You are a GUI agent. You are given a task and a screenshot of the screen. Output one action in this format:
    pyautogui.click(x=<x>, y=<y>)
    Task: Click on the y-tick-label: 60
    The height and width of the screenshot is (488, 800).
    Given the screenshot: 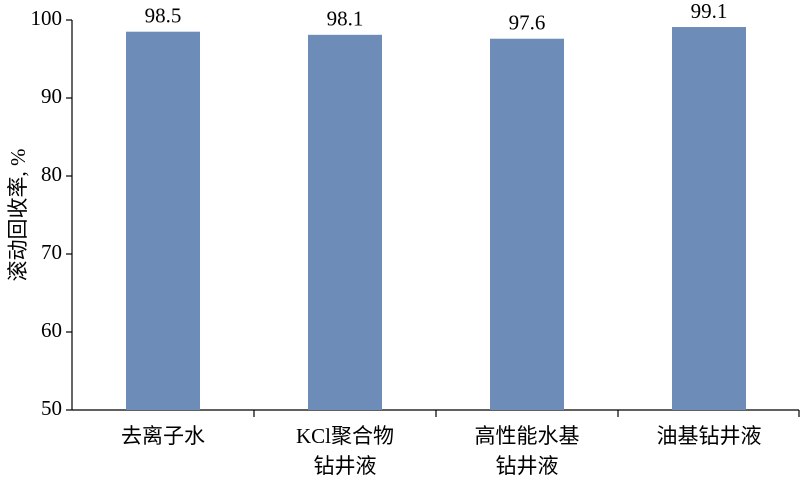 What is the action you would take?
    pyautogui.click(x=51, y=330)
    